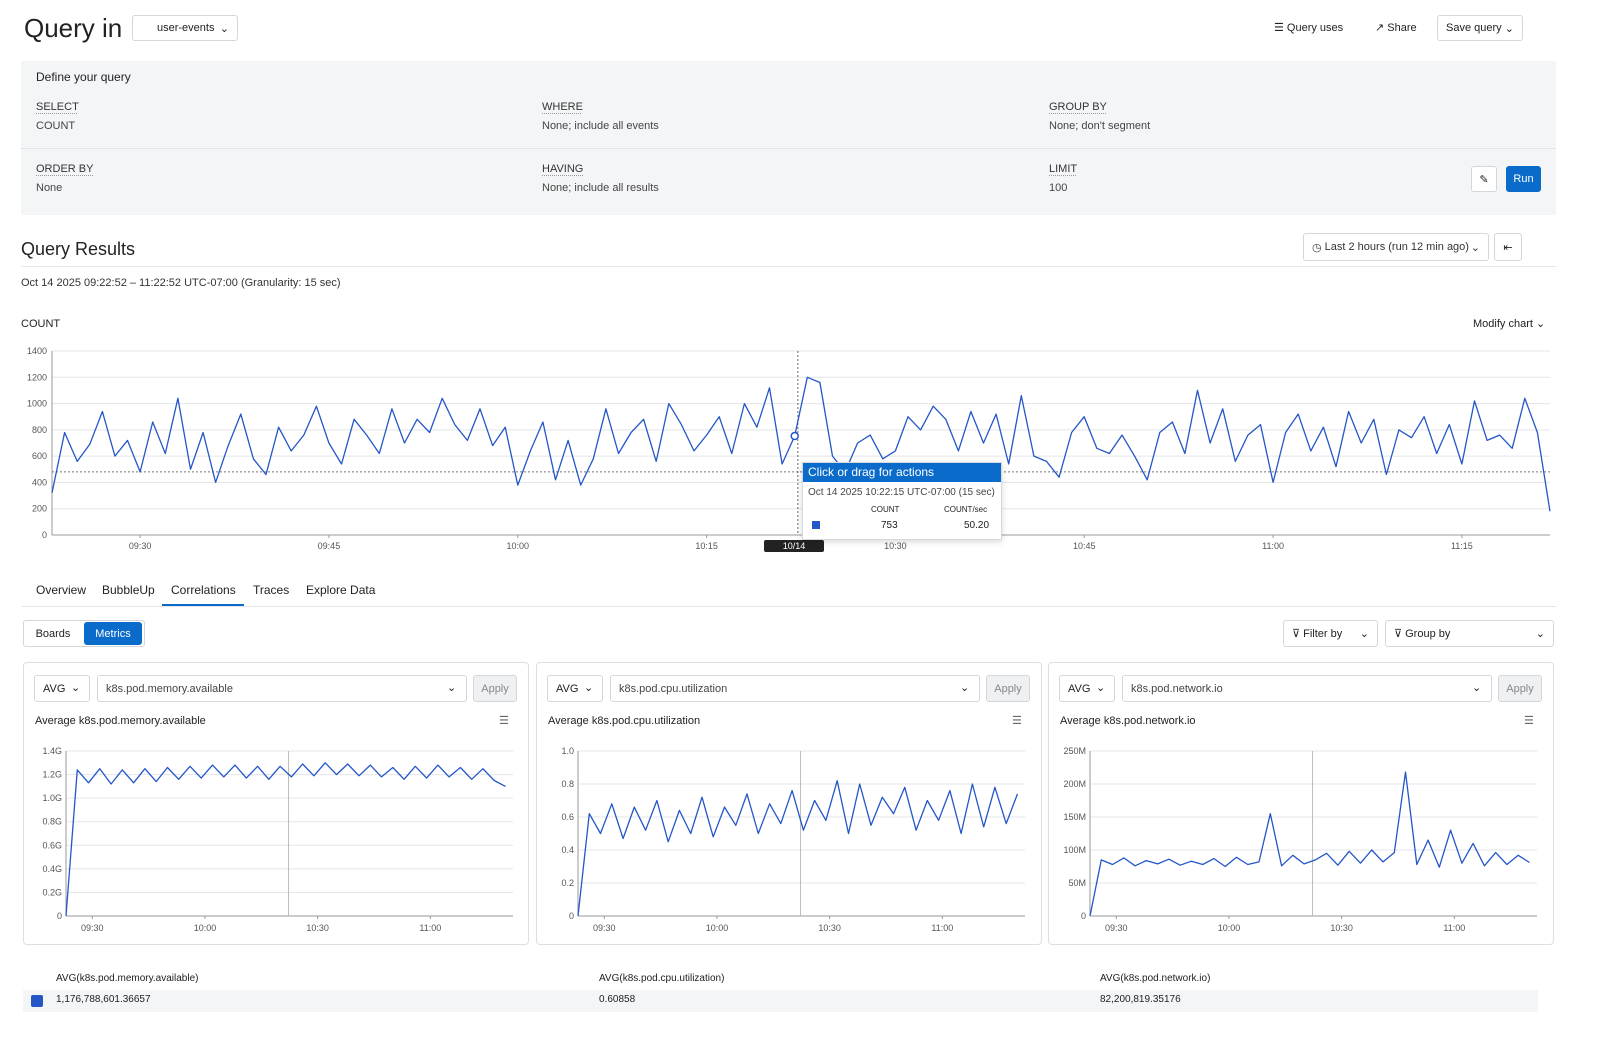 This screenshot has height=1041, width=1600. I want to click on run-button: Run, so click(1523, 179).